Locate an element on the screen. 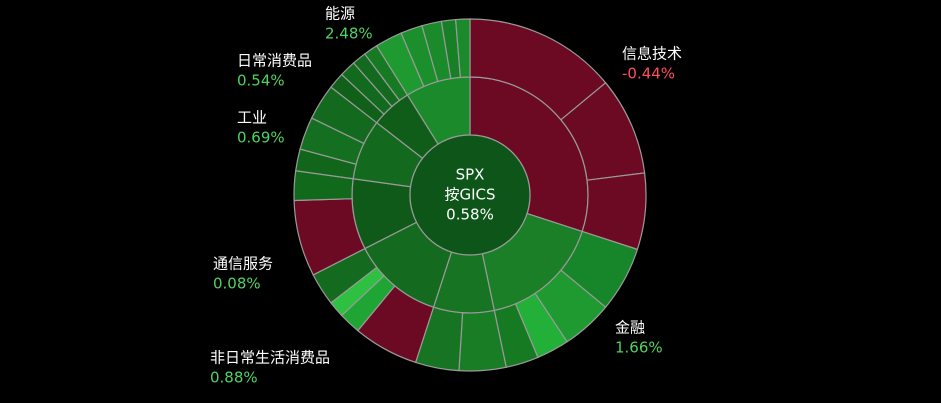  sector-change: 1.66% is located at coordinates (639, 348).